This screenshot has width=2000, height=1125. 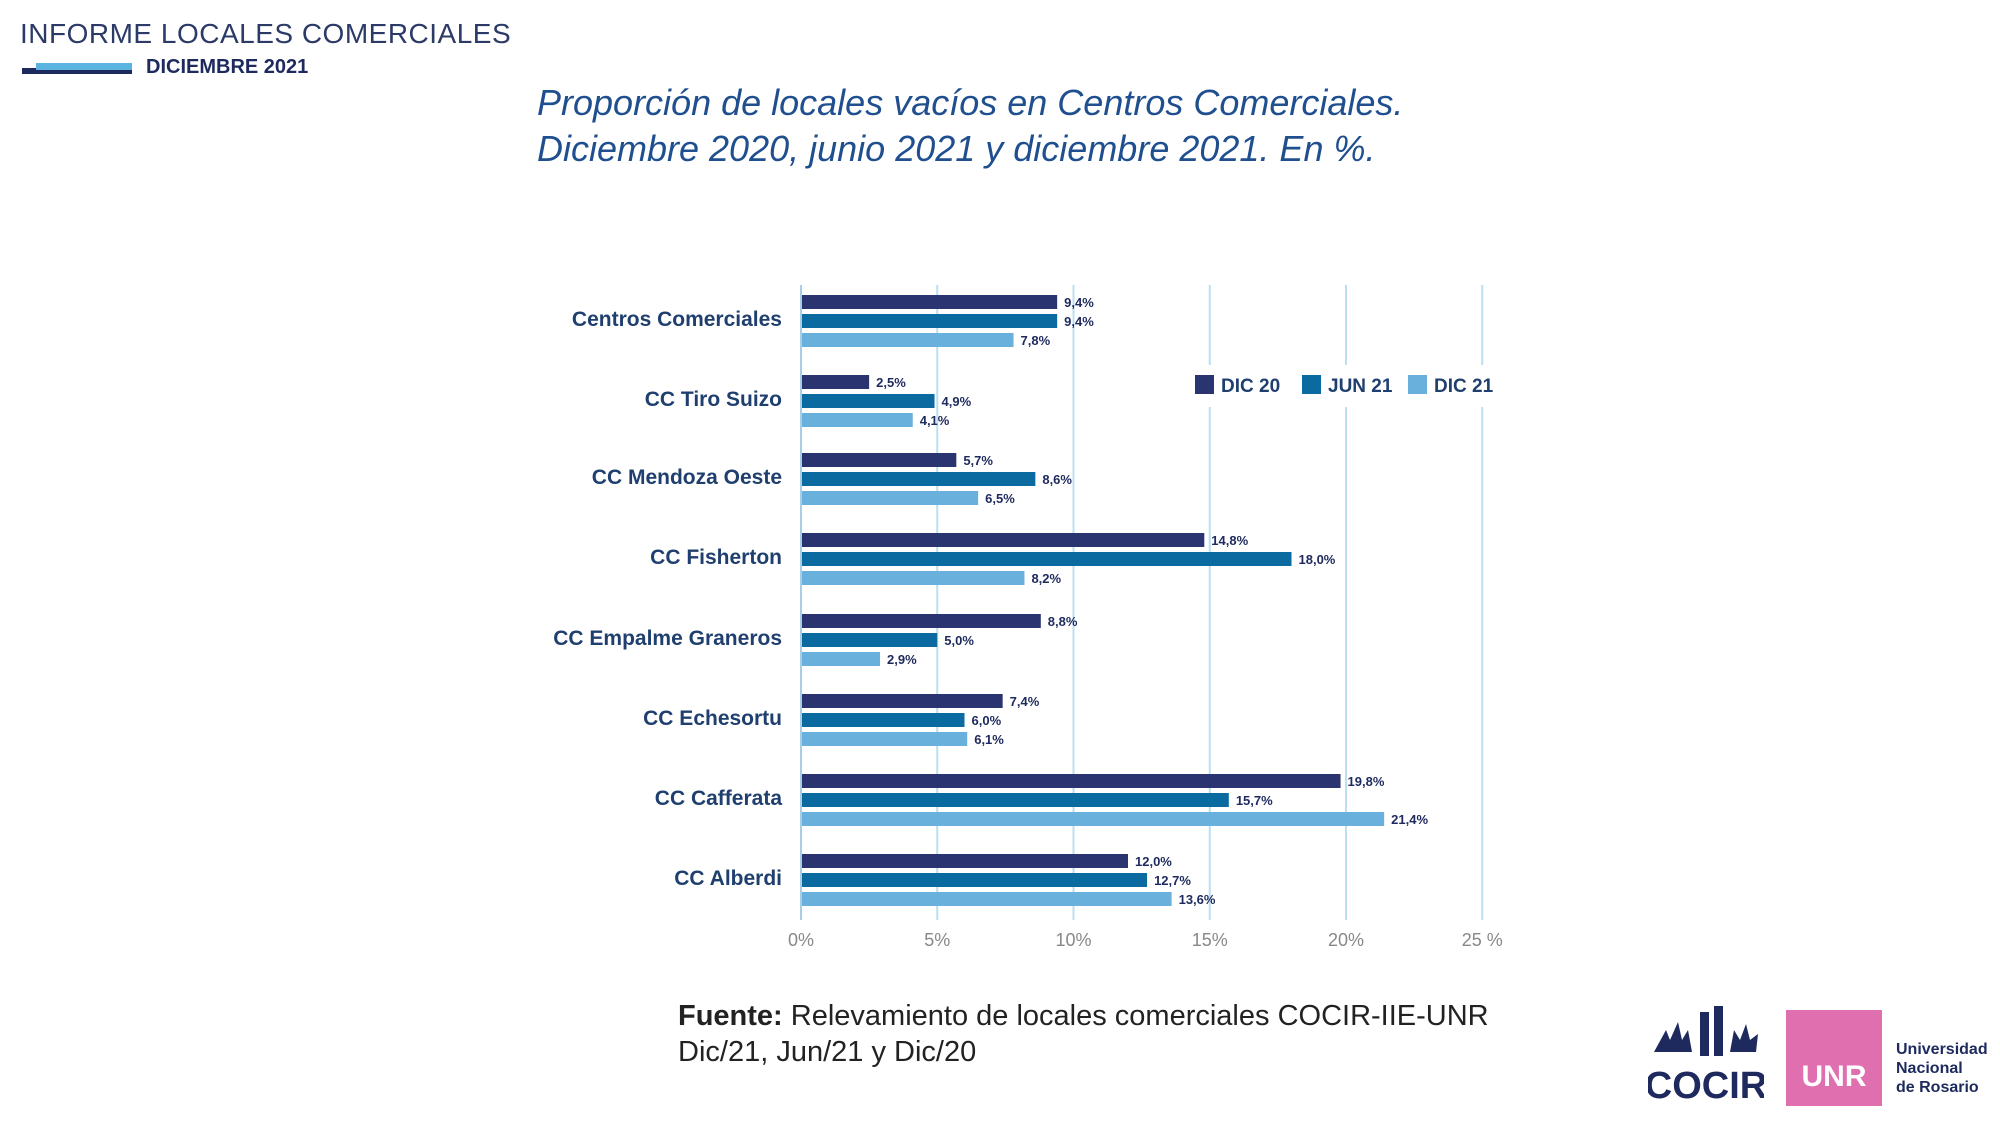 I want to click on source-label: Fuente:, so click(x=730, y=1016).